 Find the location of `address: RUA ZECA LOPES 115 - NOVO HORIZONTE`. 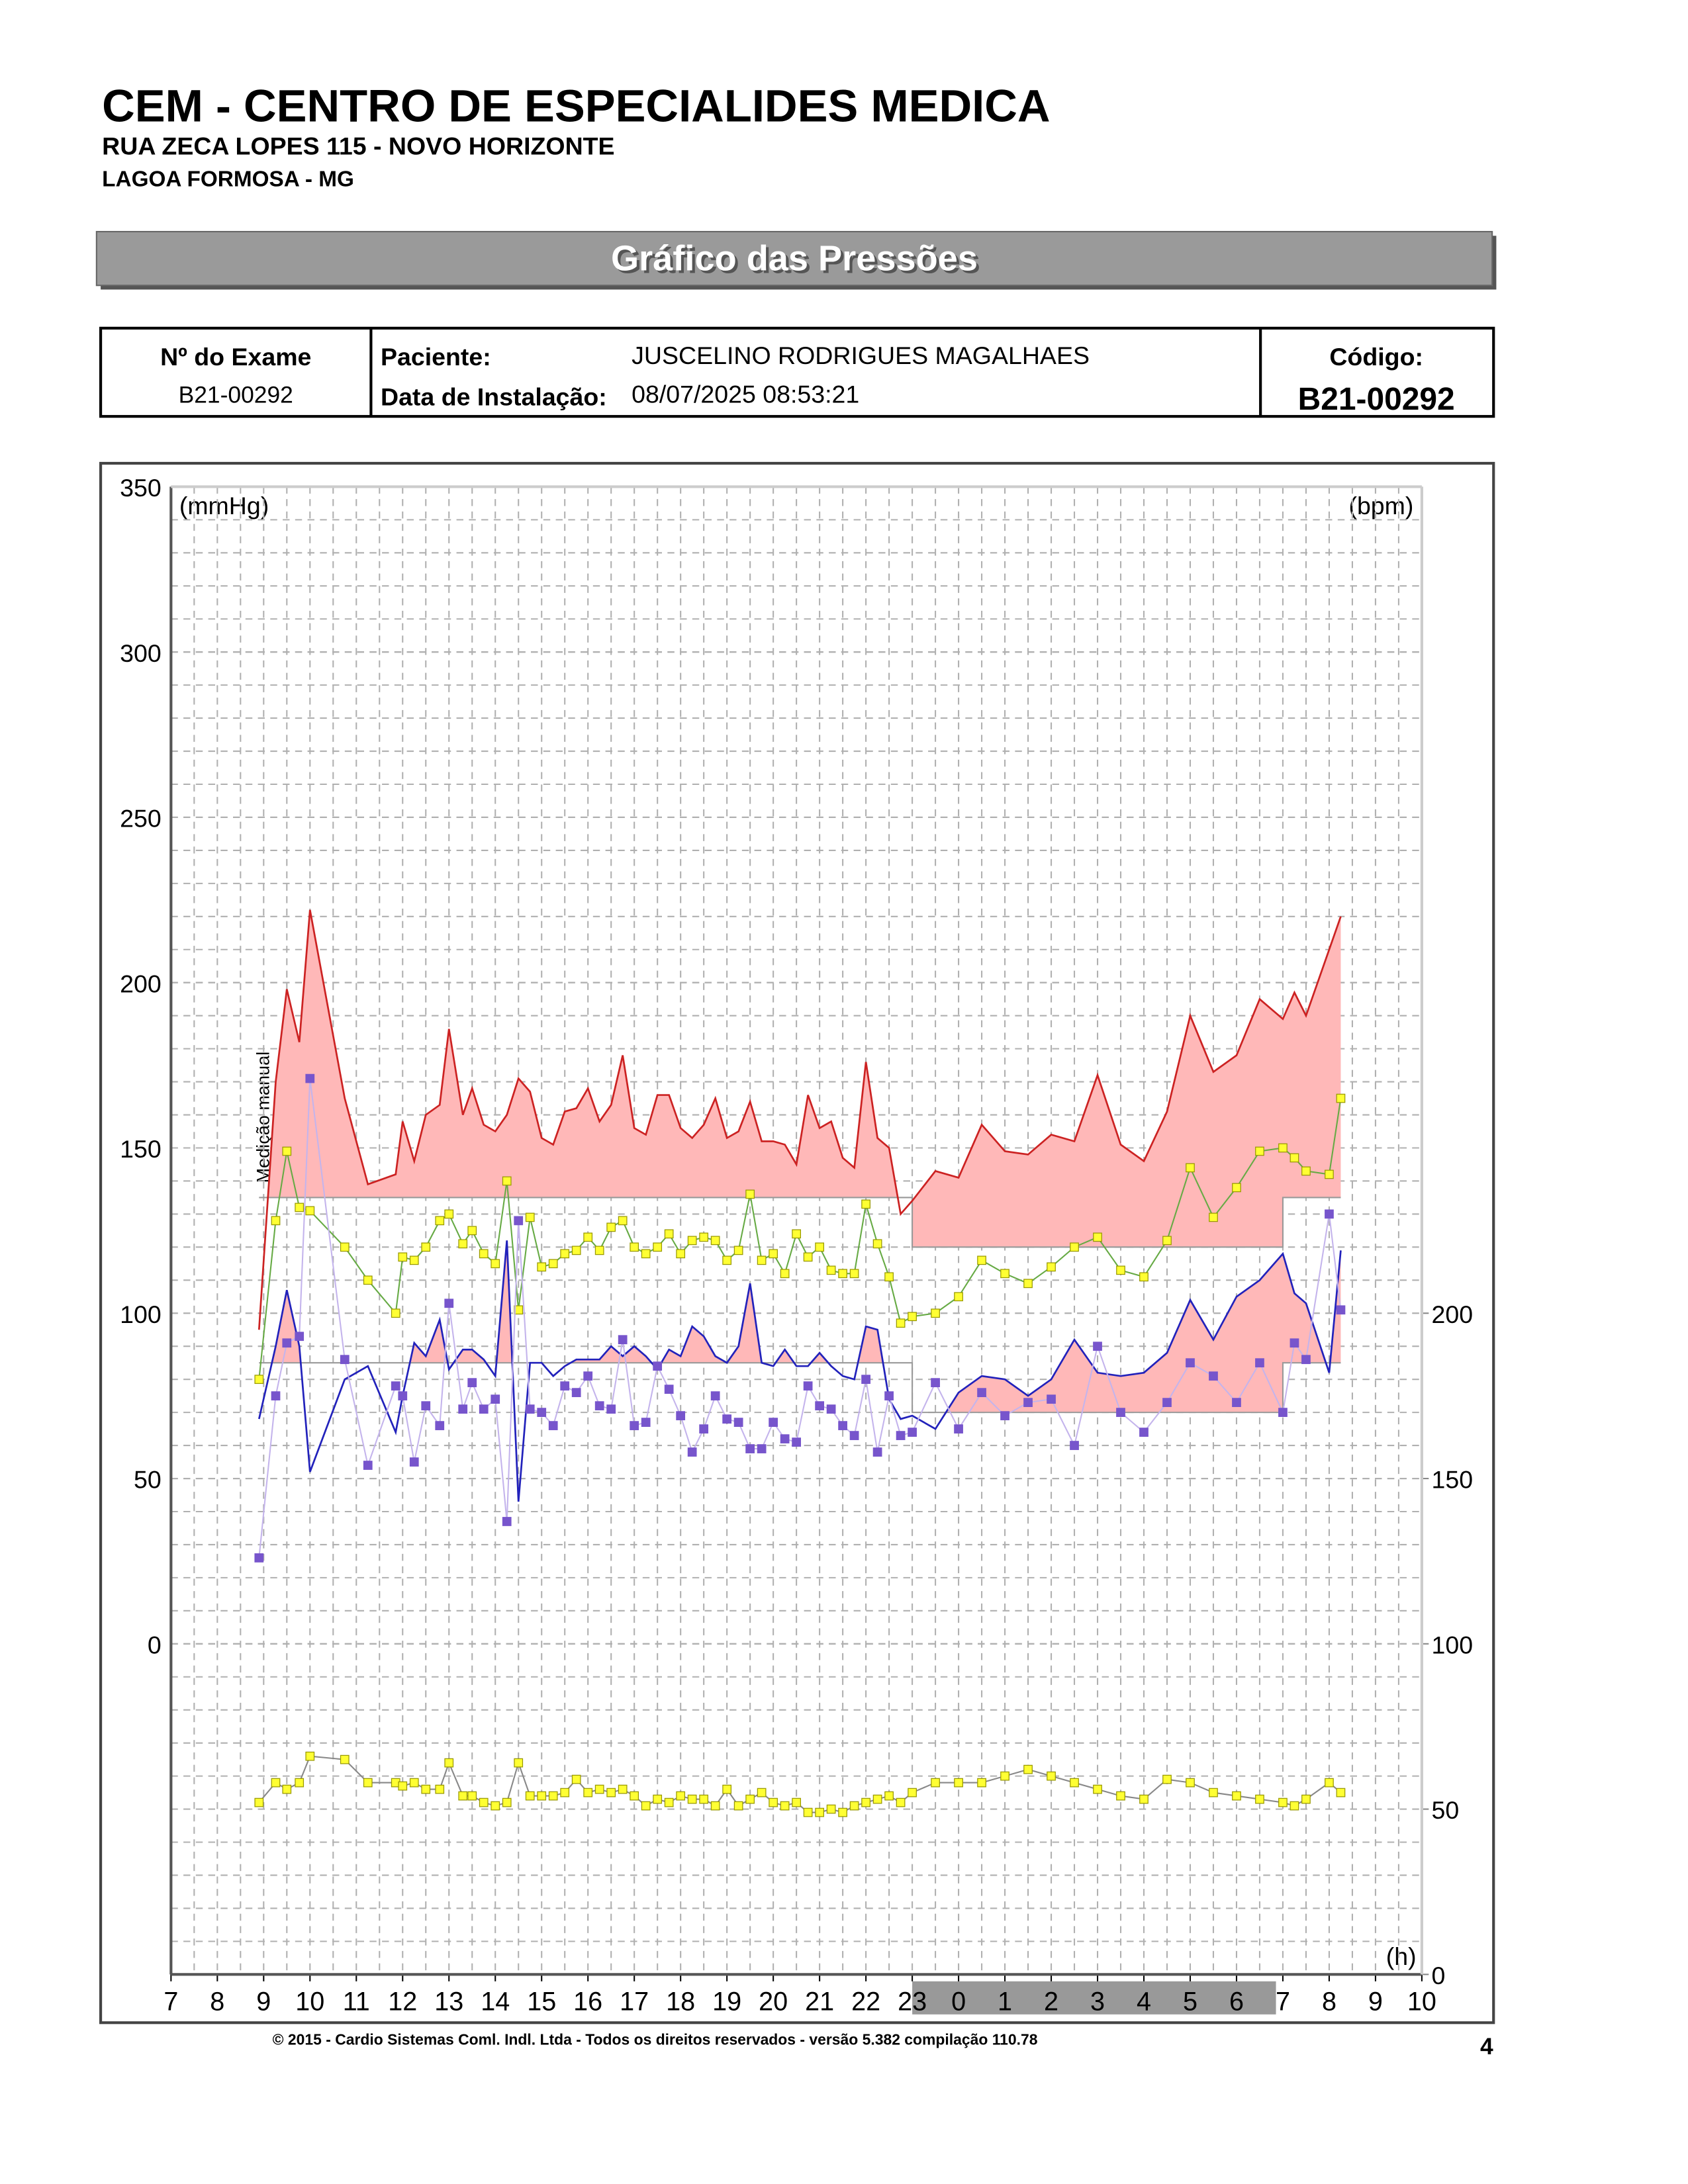

address: RUA ZECA LOPES 115 - NOVO HORIZONTE is located at coordinates (358, 145).